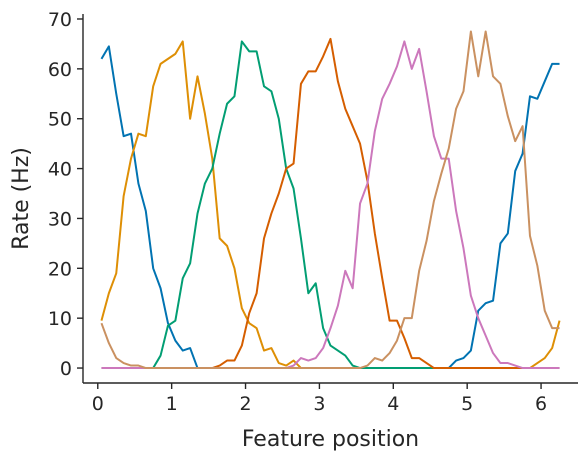  What do you see at coordinates (60, 70) in the screenshot?
I see `y-tick-label: 60` at bounding box center [60, 70].